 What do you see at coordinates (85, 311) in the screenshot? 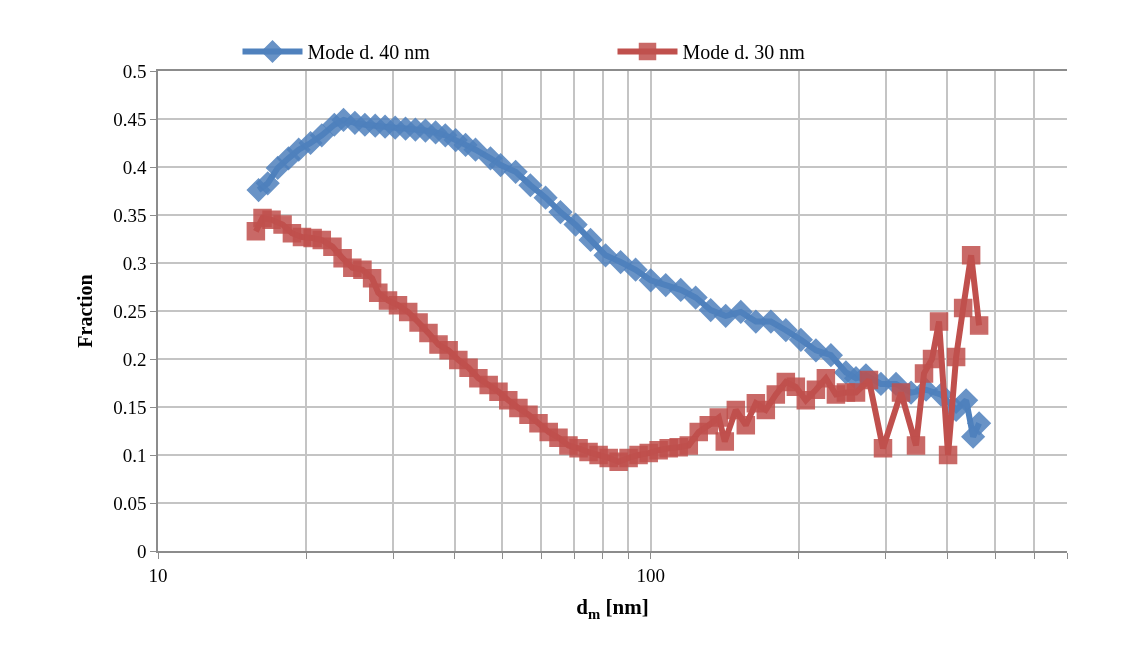
I see `y-axis-title: Fraction` at bounding box center [85, 311].